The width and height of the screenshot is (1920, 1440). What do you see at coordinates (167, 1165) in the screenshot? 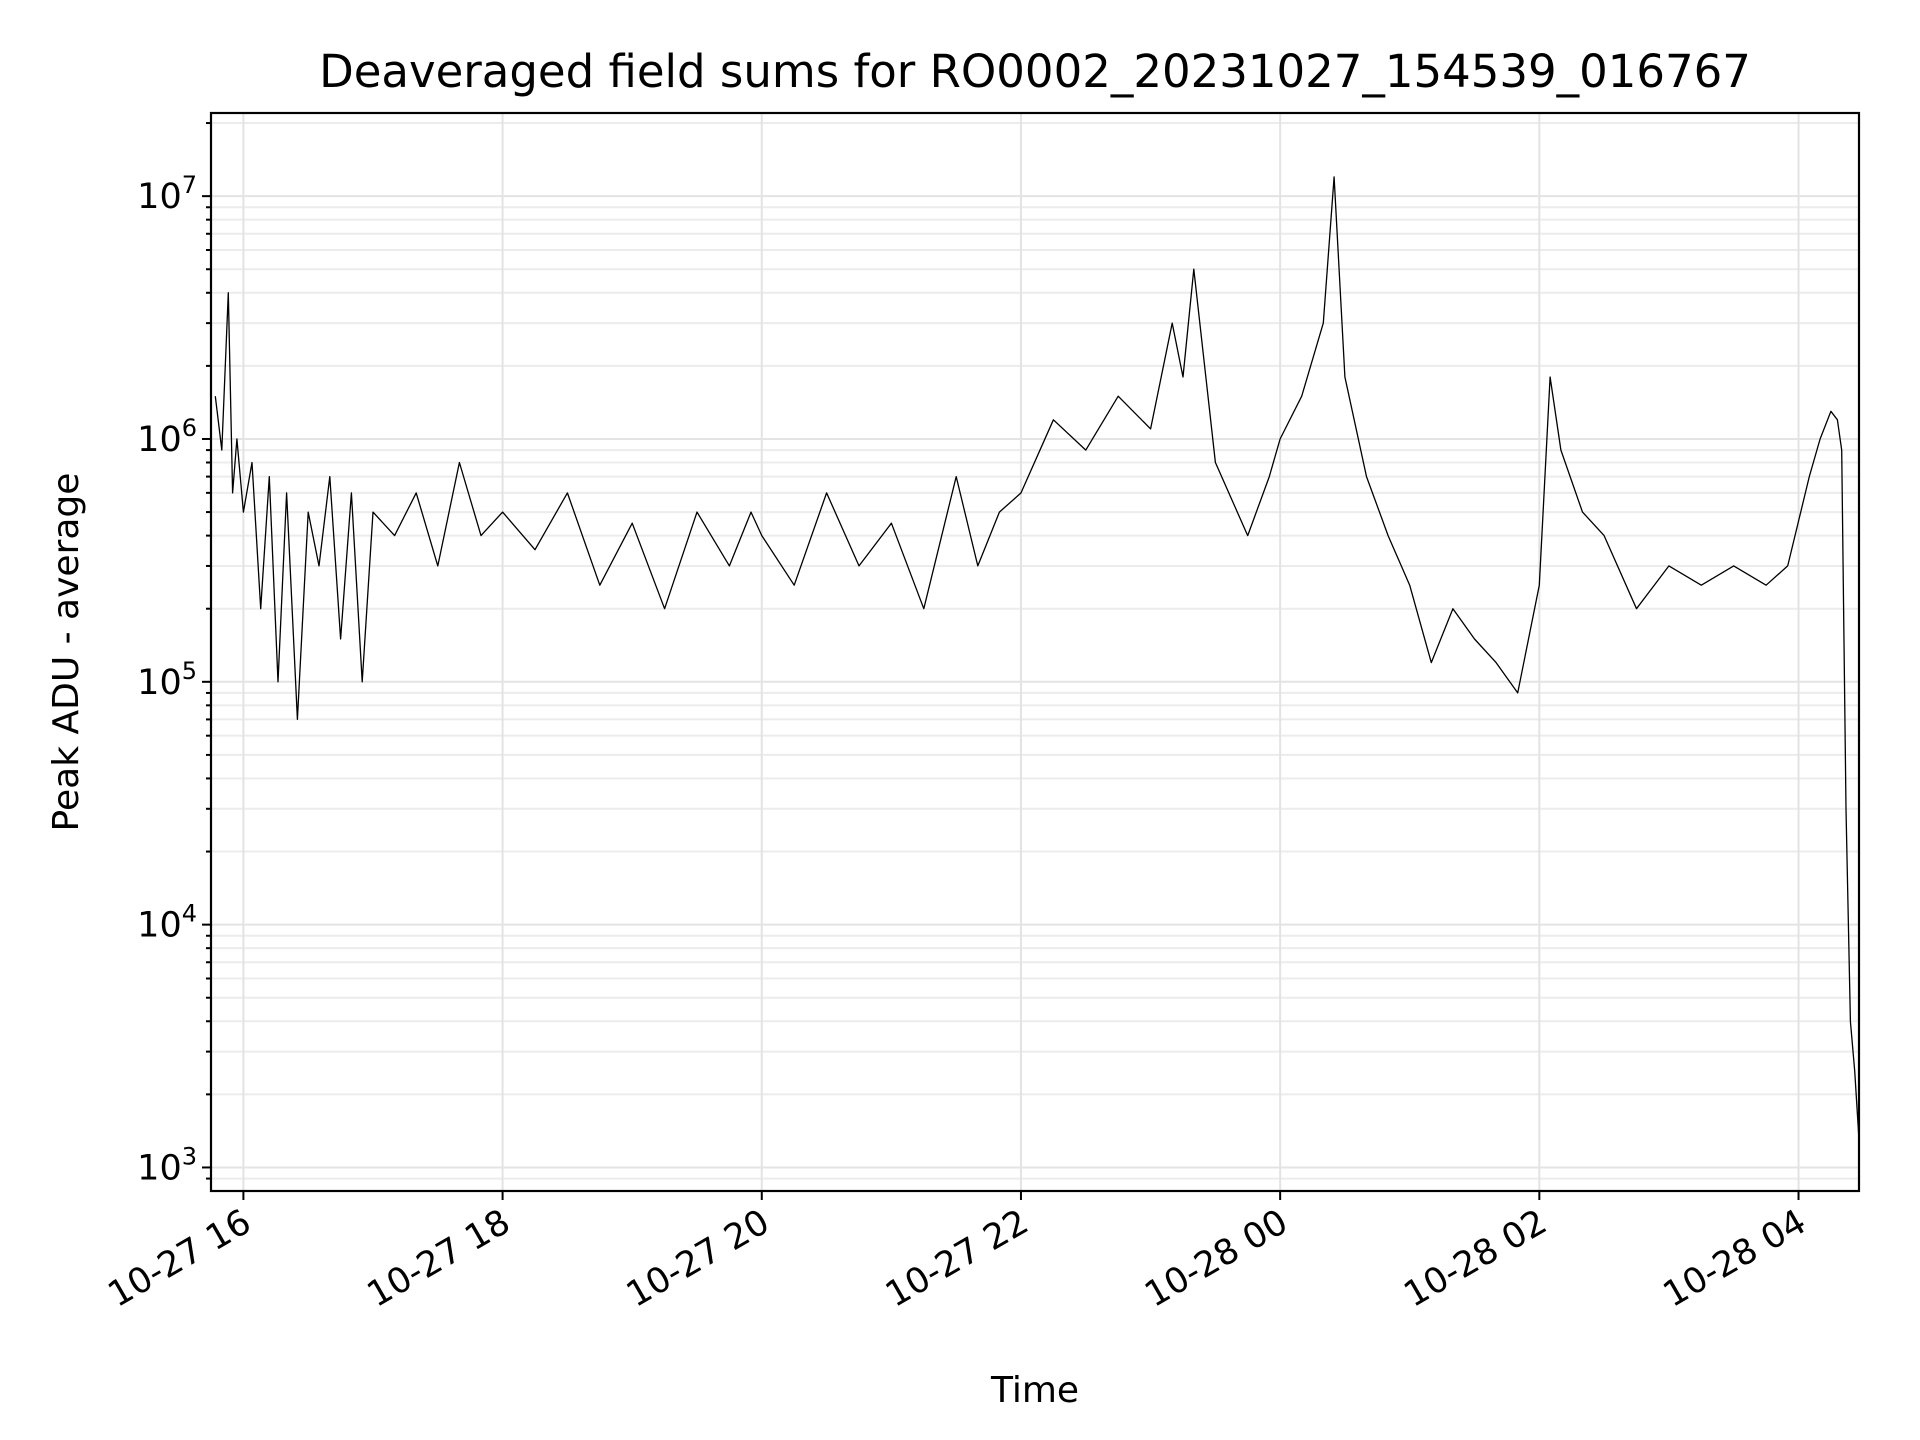
I see `y-tick-label: 10³` at bounding box center [167, 1165].